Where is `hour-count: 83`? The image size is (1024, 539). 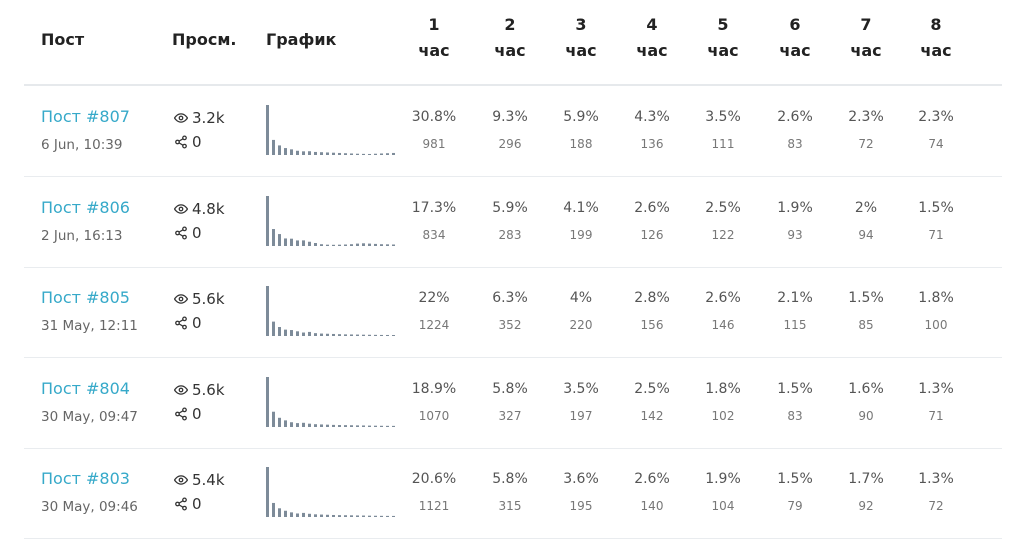 hour-count: 83 is located at coordinates (795, 415).